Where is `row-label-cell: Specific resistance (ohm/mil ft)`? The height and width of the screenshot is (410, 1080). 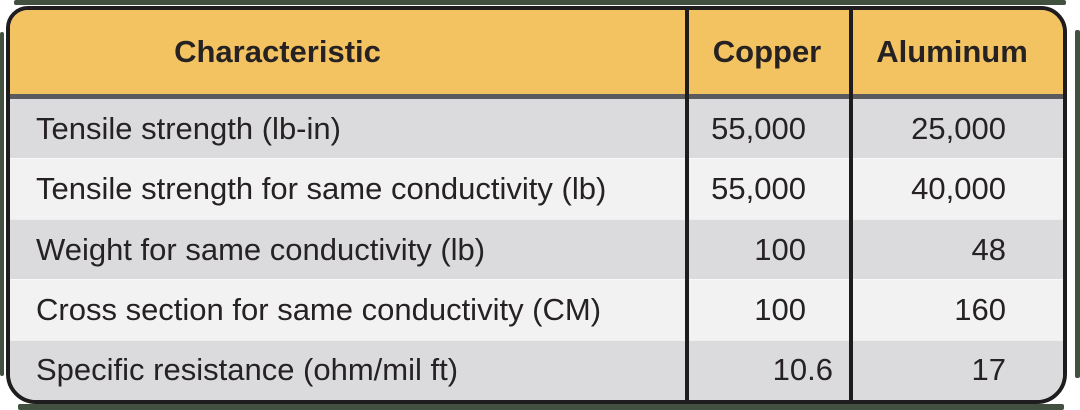 row-label-cell: Specific resistance (ohm/mil ft) is located at coordinates (247, 370).